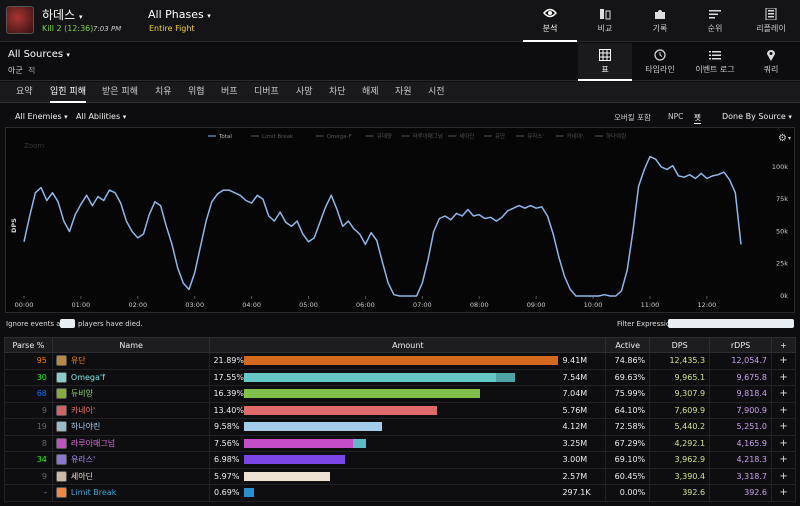 This screenshot has width=800, height=506. What do you see at coordinates (67, 323) in the screenshot?
I see `ignore-count-input` at bounding box center [67, 323].